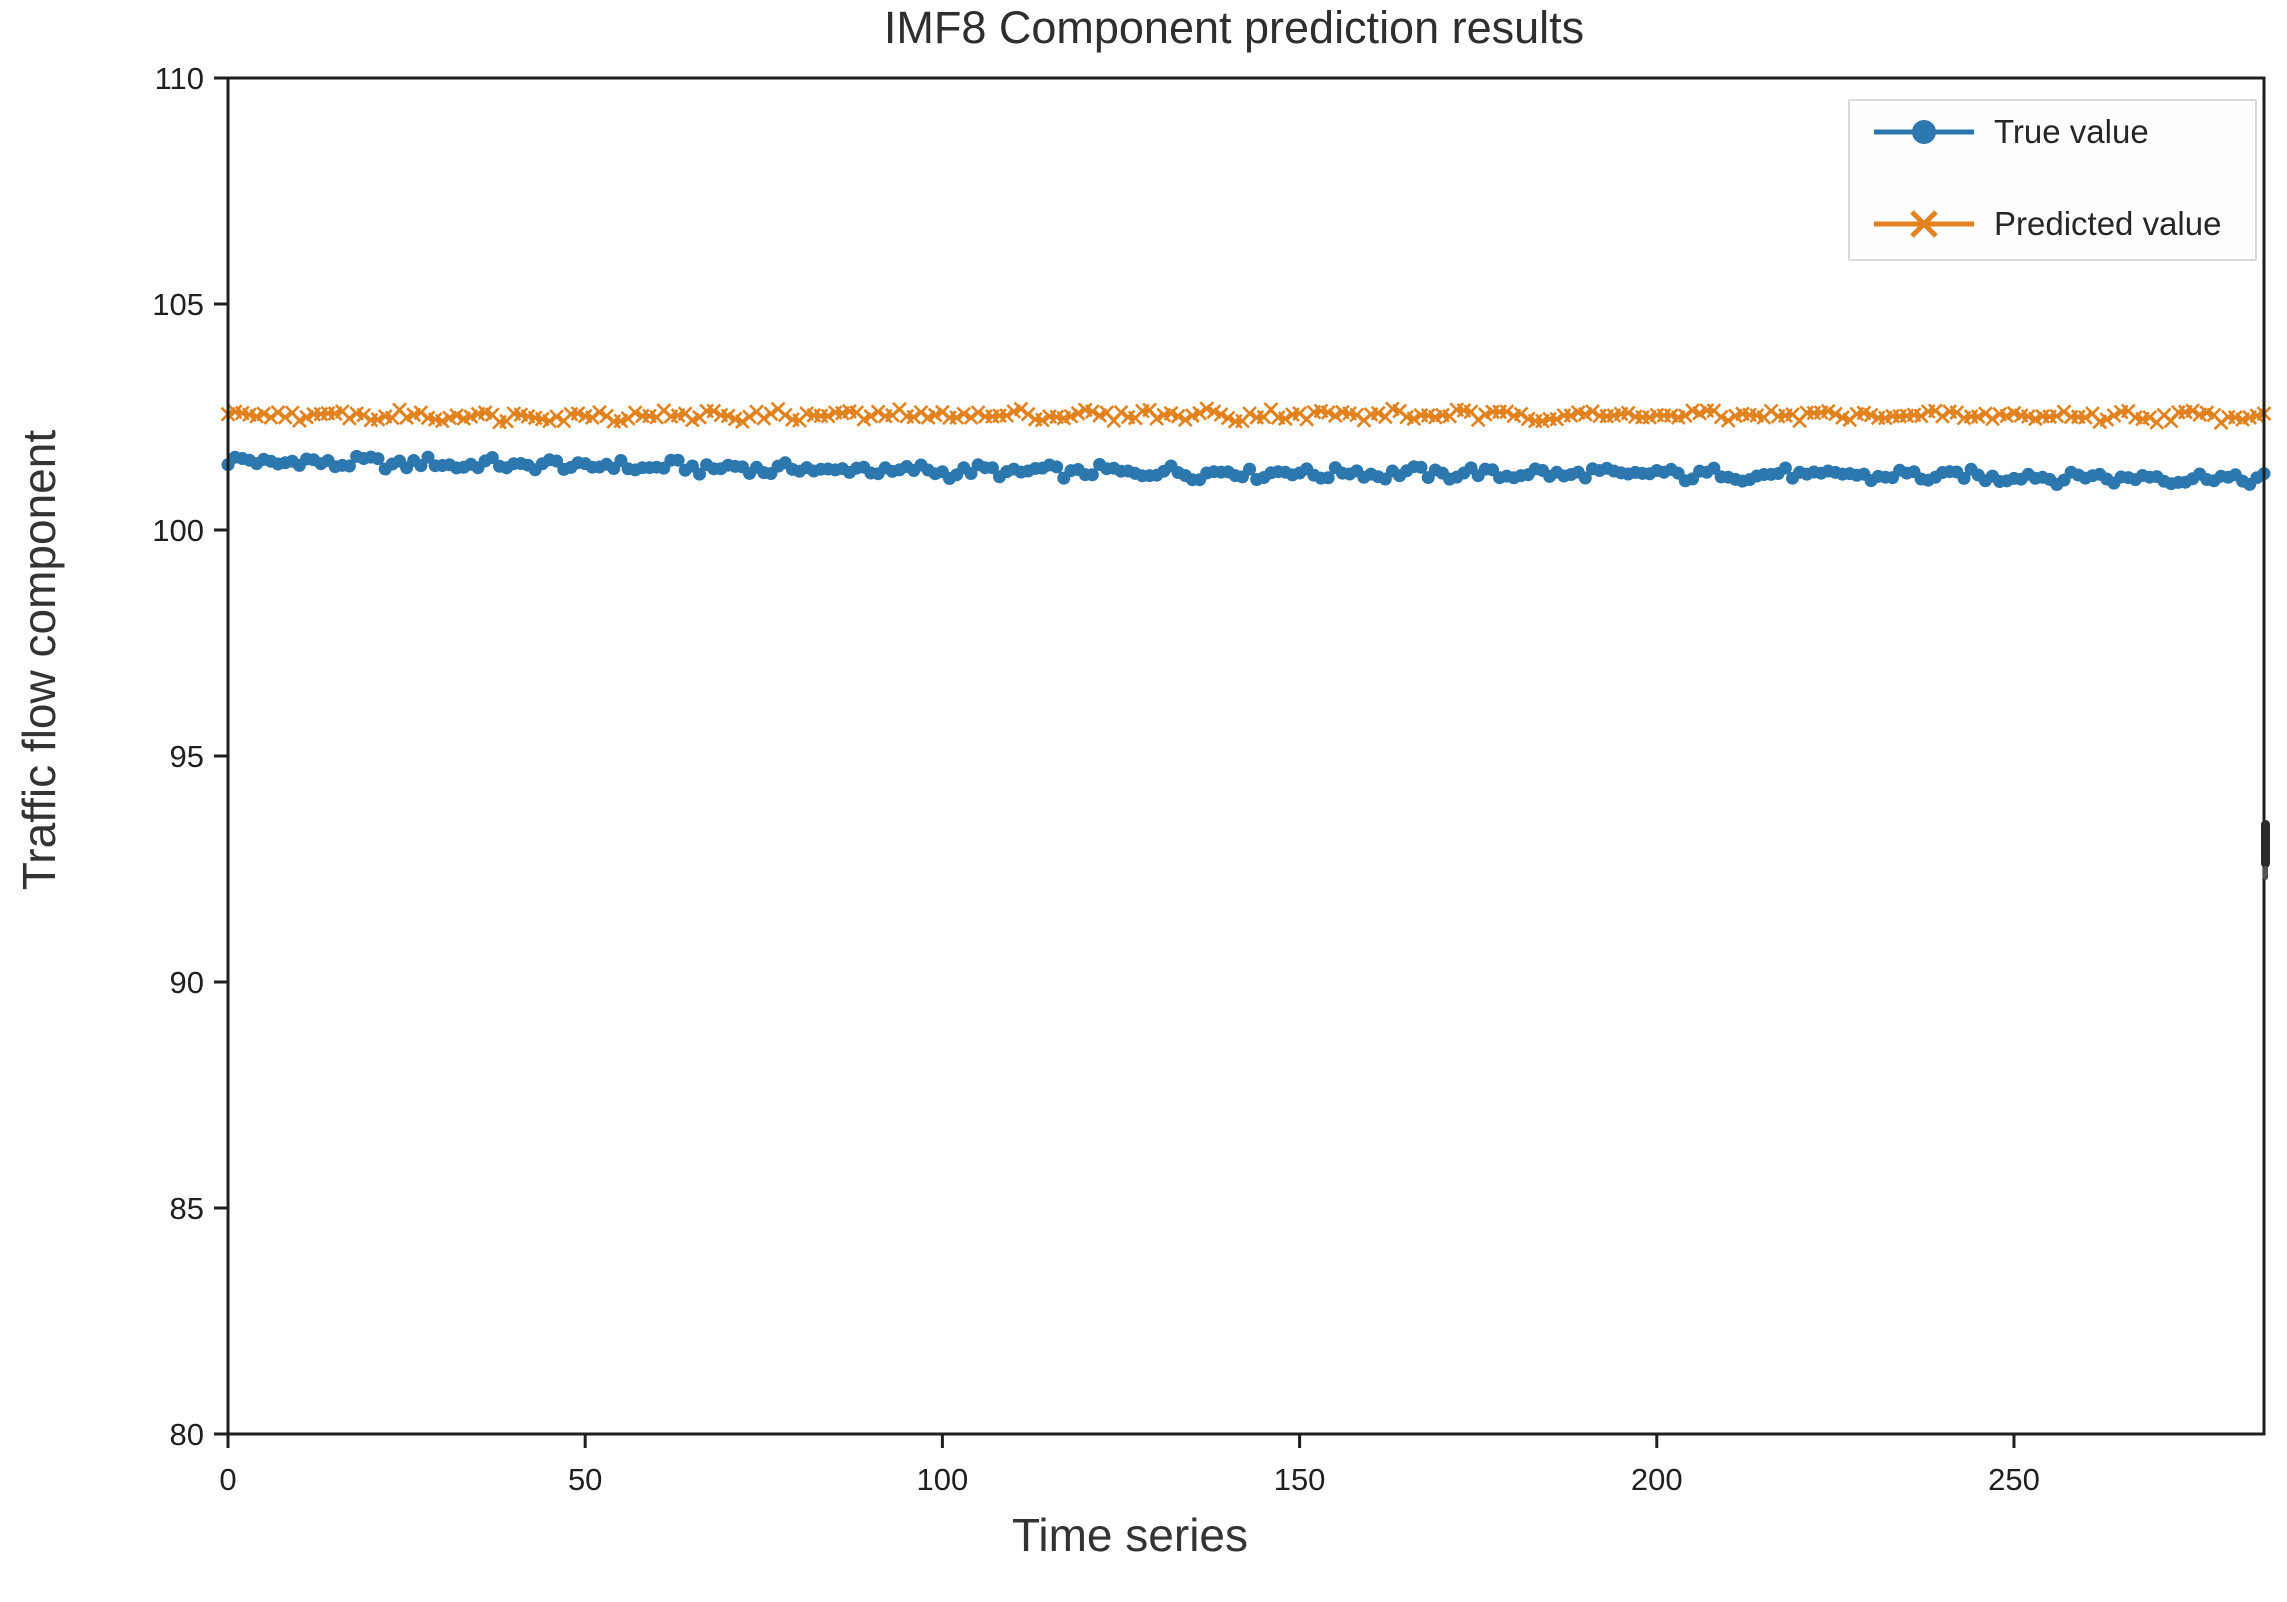 This screenshot has width=2287, height=1602. I want to click on legend: True value Predicted value, so click(2052, 180).